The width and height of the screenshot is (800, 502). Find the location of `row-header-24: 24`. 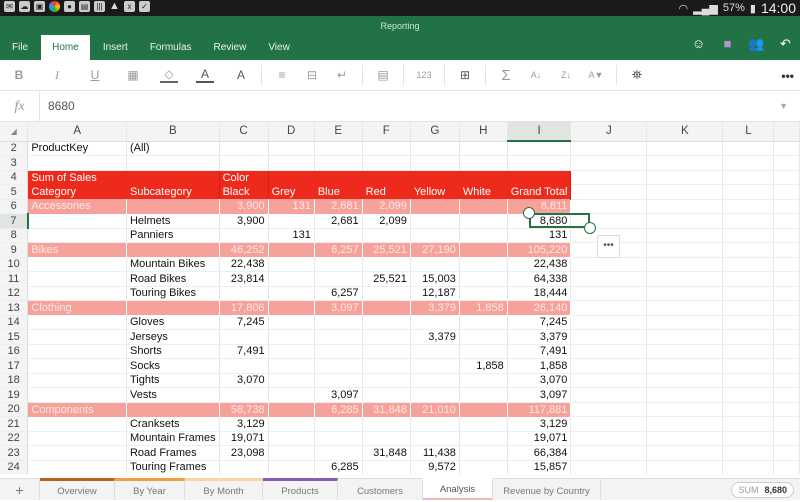

row-header-24: 24 is located at coordinates (14, 467).